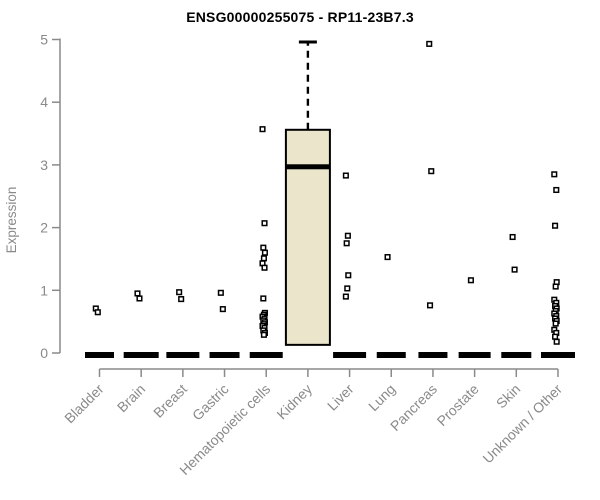  I want to click on flat-box-skin, so click(516, 355).